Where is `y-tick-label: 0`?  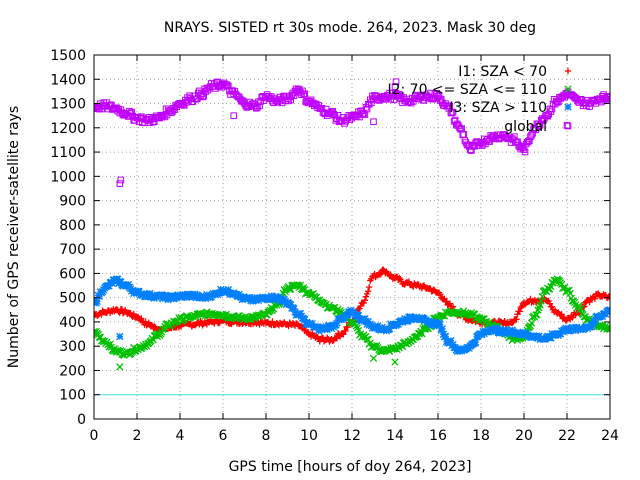
y-tick-label: 0 is located at coordinates (81, 420).